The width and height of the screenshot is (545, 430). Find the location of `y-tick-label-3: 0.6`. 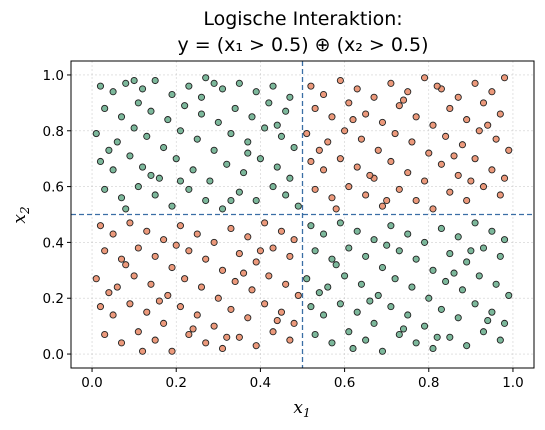

y-tick-label-3: 0.6 is located at coordinates (53, 188).